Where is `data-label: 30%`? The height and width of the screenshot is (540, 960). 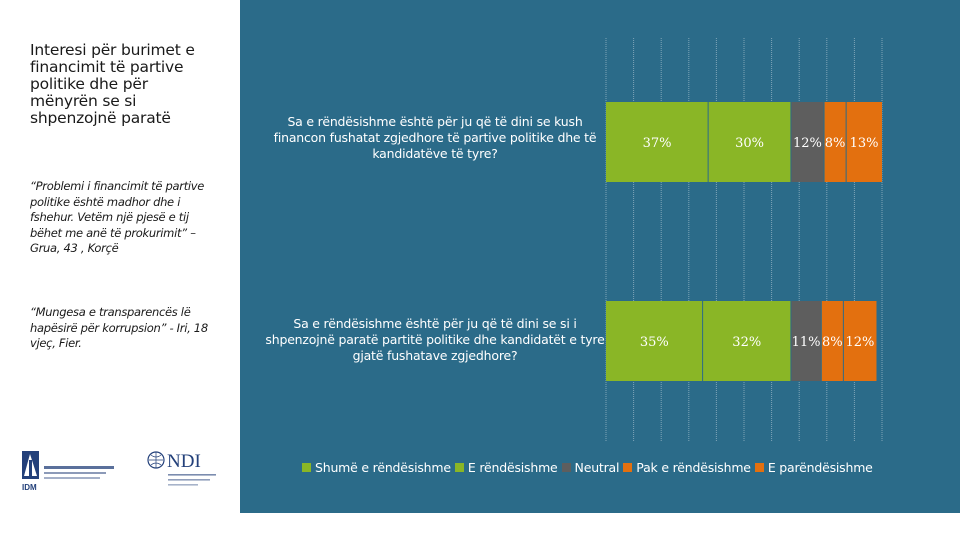
data-label: 30% is located at coordinates (749, 143).